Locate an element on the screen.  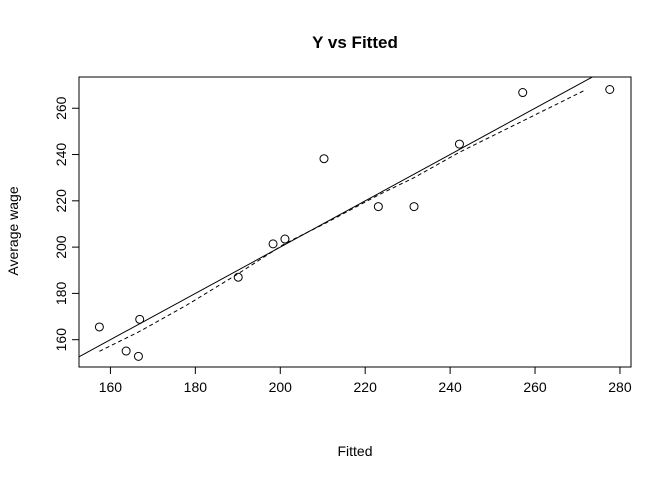
x-tick-label: 220 is located at coordinates (366, 387).